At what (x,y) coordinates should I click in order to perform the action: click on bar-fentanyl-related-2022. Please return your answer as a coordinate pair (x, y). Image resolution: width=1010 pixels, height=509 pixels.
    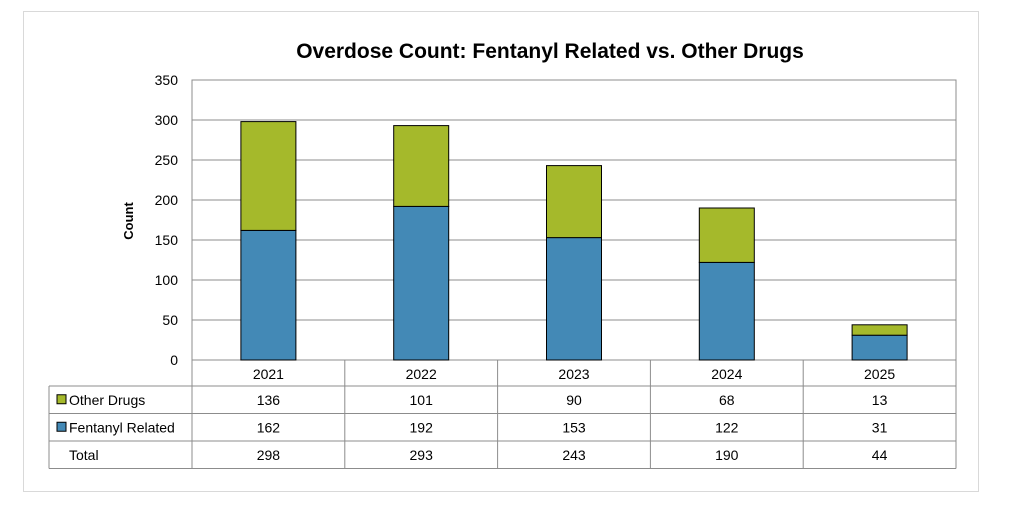
    Looking at the image, I should click on (421, 283).